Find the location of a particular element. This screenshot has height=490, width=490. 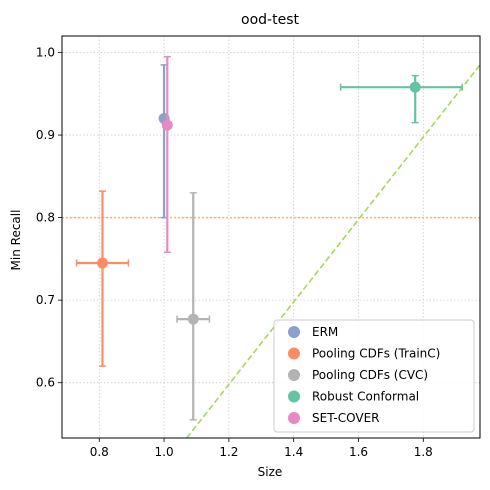

series-pooling-cdfs-trainc is located at coordinates (102, 278).